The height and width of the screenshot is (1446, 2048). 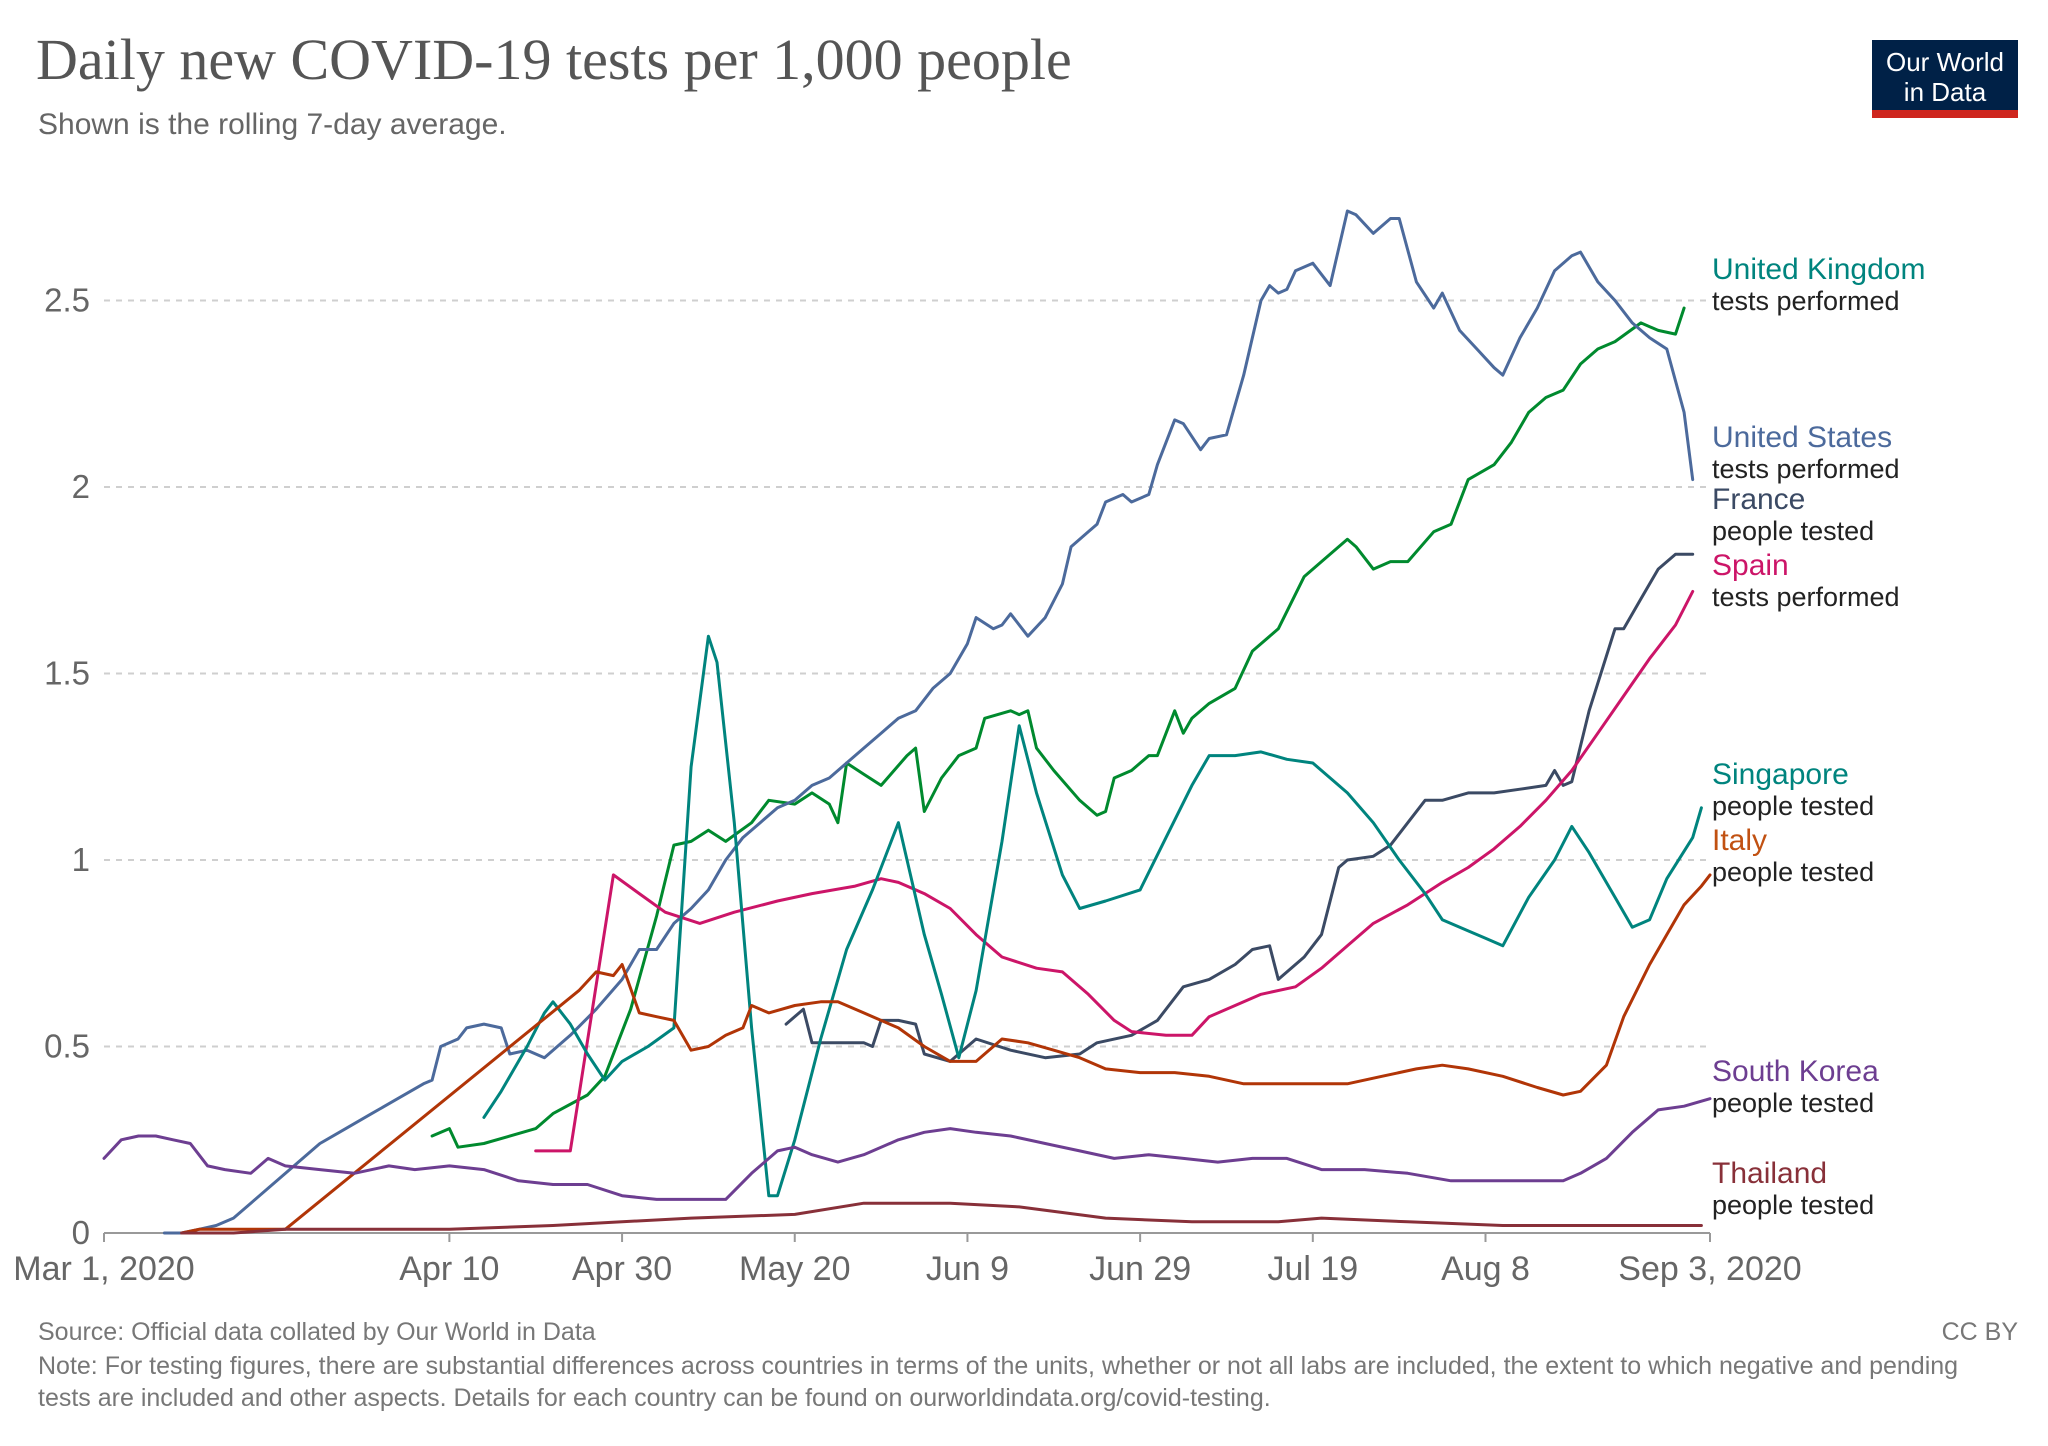 What do you see at coordinates (1739, 840) in the screenshot?
I see `series-label-italy: Italy` at bounding box center [1739, 840].